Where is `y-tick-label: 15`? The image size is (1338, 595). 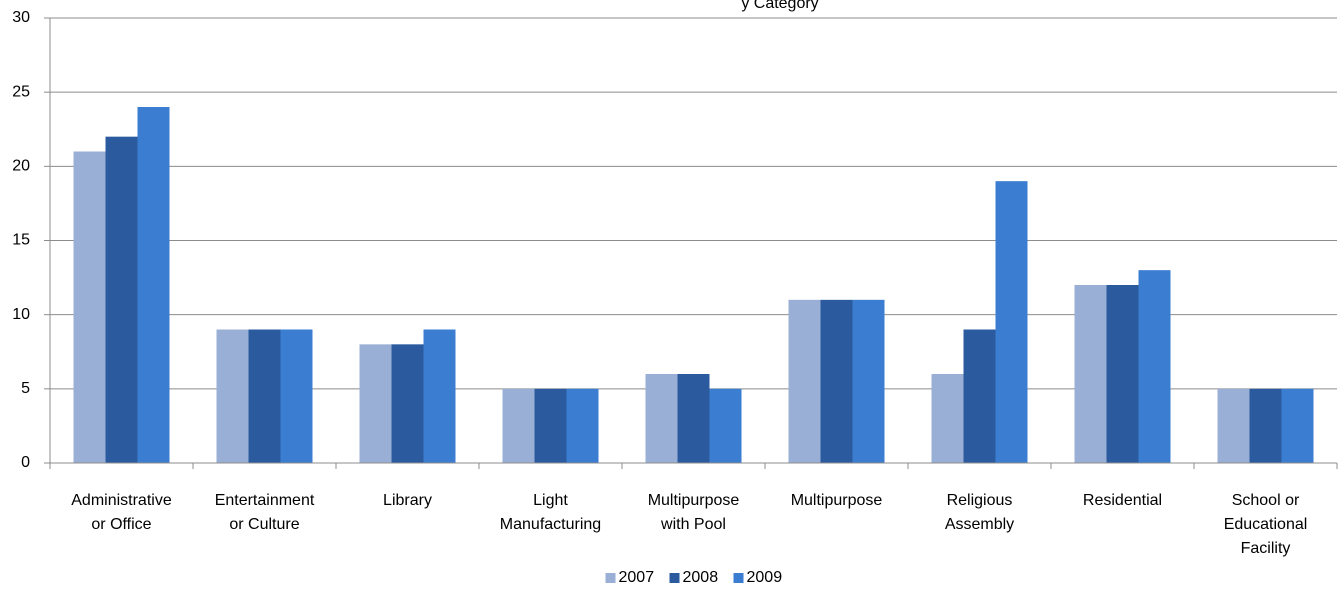 y-tick-label: 15 is located at coordinates (21, 240).